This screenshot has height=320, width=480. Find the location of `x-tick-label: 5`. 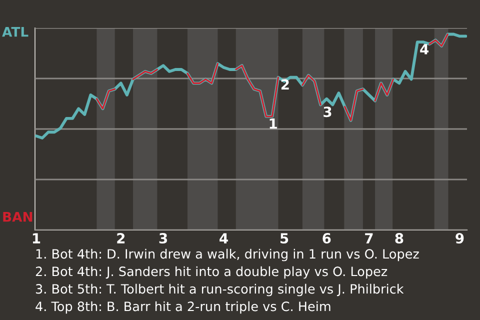

x-tick-label: 5 is located at coordinates (284, 238).